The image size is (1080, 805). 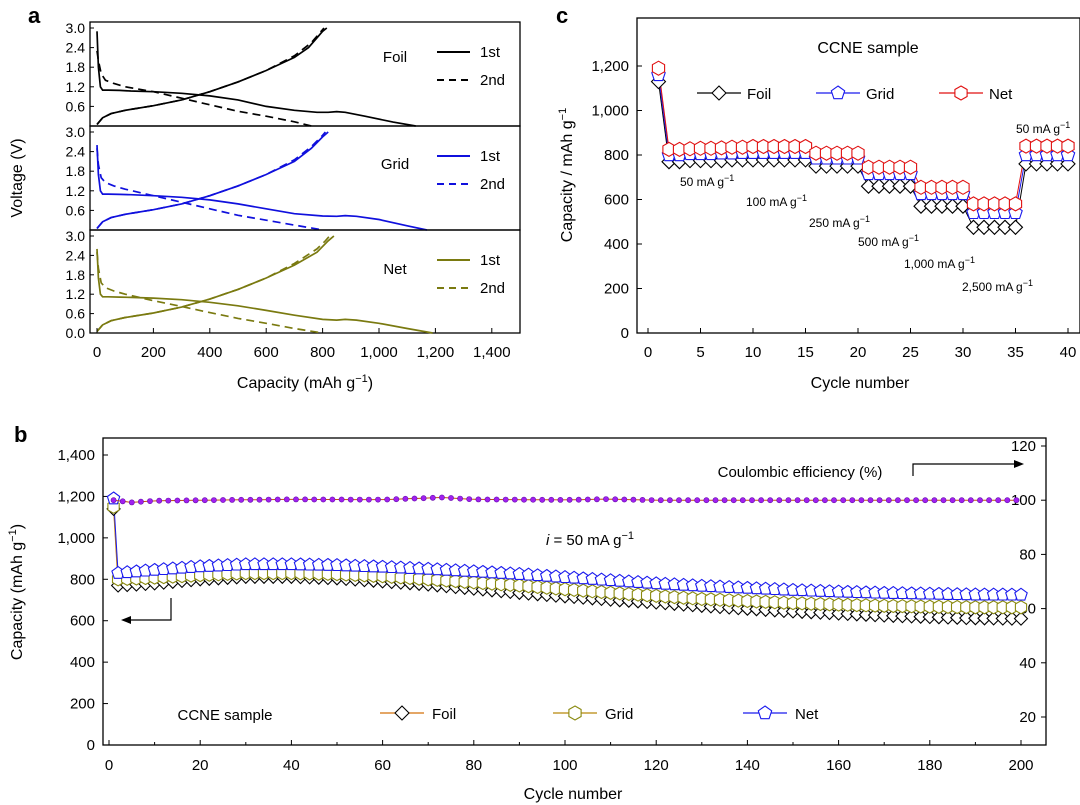 What do you see at coordinates (834, 223) in the screenshot?
I see `rate-label-main: 250 mA g` at bounding box center [834, 223].